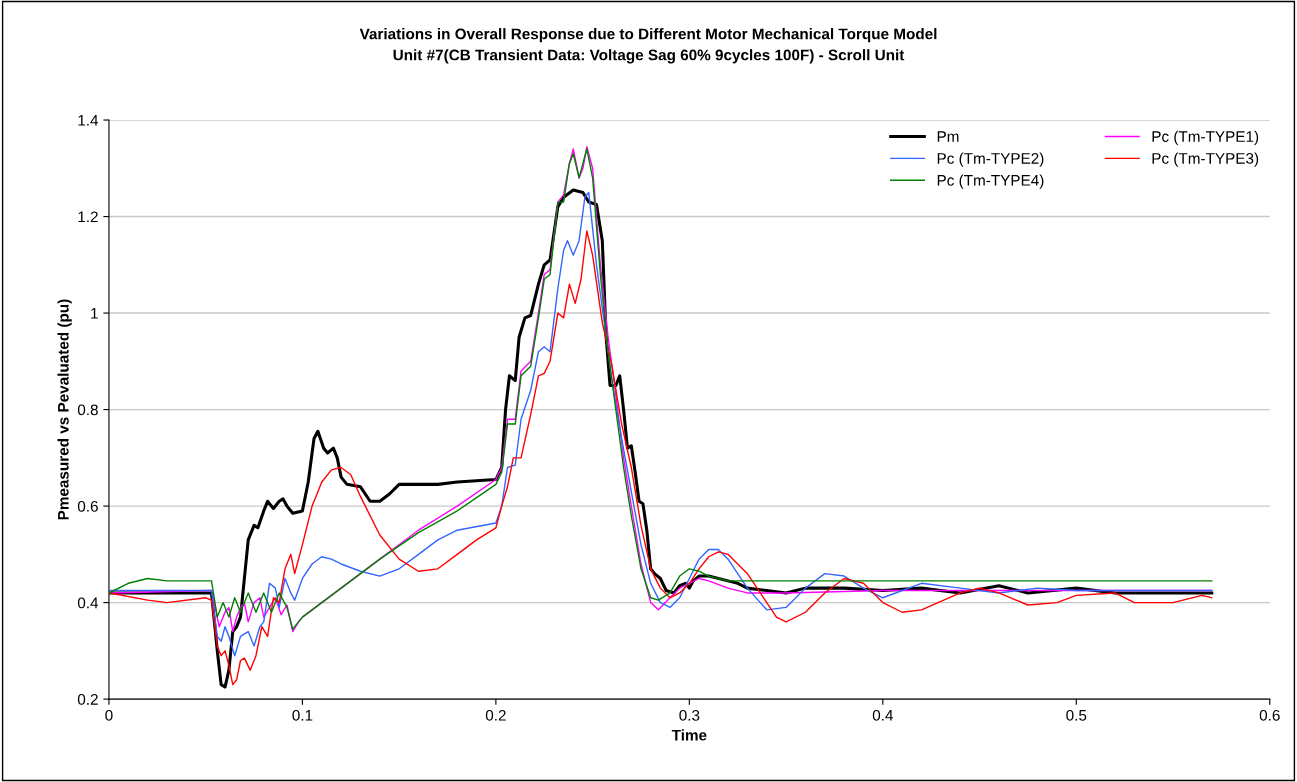 The image size is (1297, 782). What do you see at coordinates (88, 120) in the screenshot?
I see `y-tick-label: 1.4` at bounding box center [88, 120].